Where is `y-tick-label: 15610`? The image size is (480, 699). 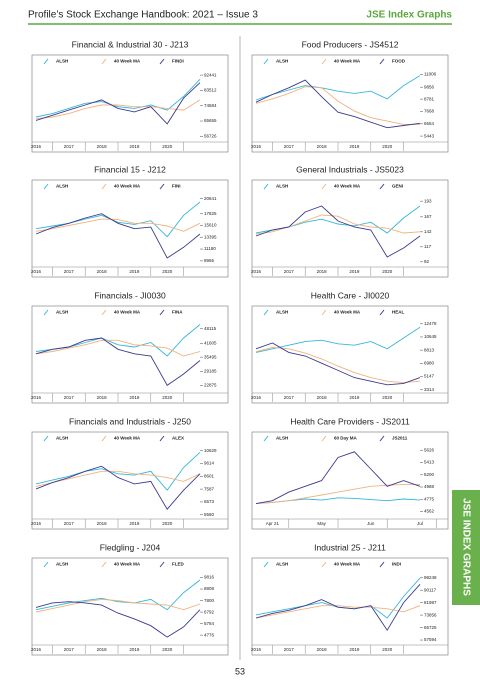 y-tick-label: 15610 is located at coordinates (210, 225).